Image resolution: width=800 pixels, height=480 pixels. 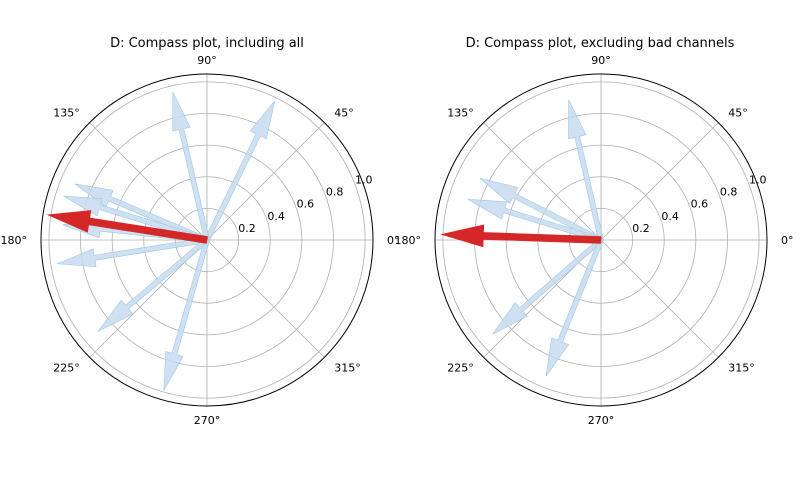 I want to click on plot-title: D: Compass plot, excluding bad channels, so click(x=600, y=43).